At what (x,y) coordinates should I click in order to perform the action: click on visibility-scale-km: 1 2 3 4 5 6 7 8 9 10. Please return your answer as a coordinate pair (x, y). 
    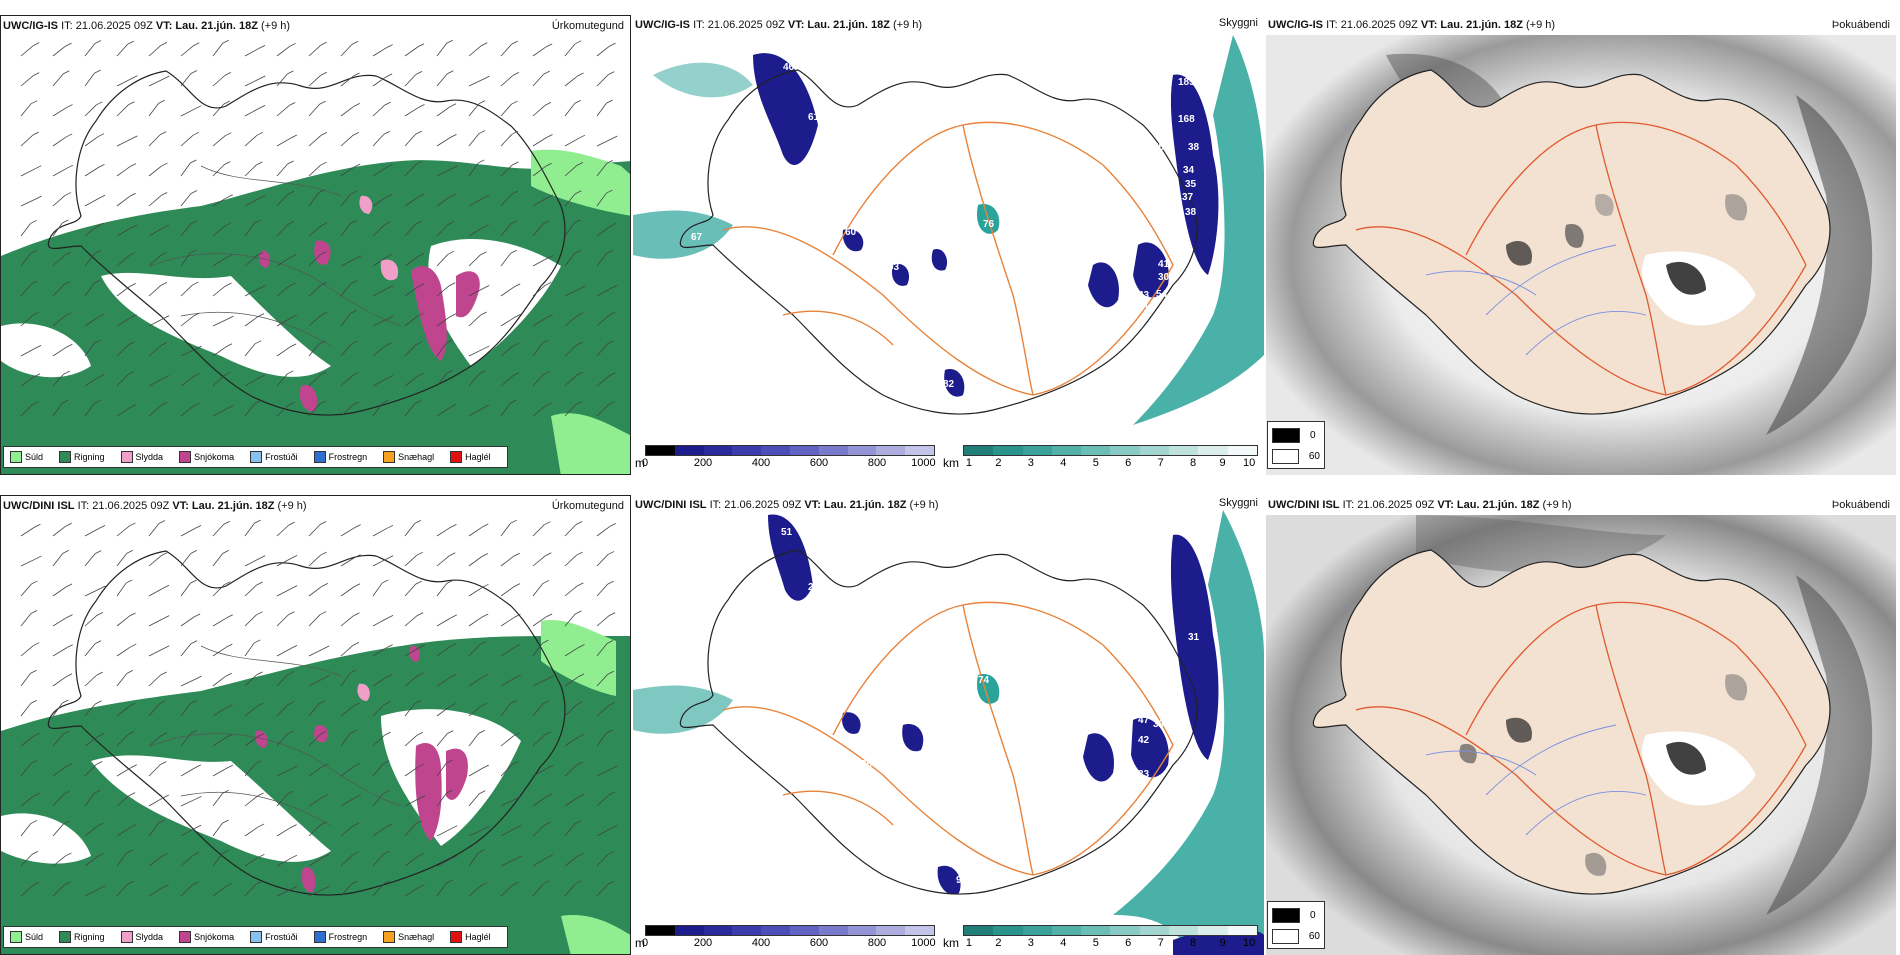
    Looking at the image, I should click on (1110, 938).